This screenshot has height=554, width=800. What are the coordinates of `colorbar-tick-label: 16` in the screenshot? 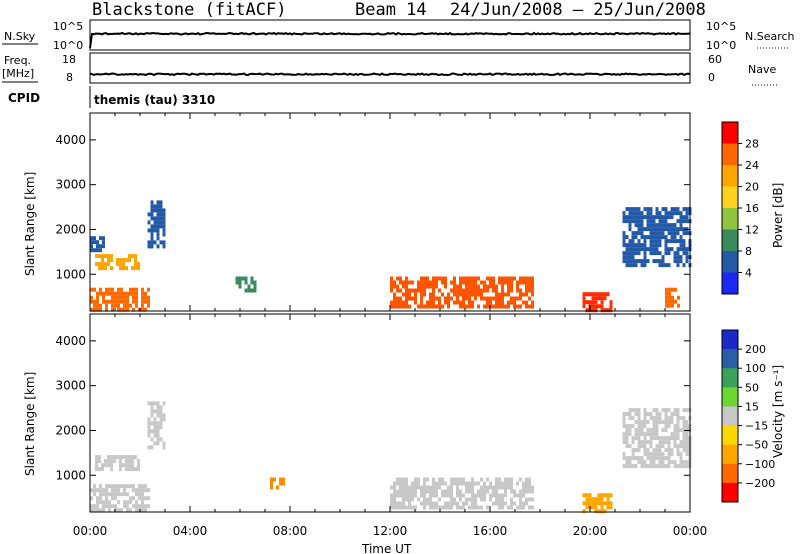 It's located at (752, 208).